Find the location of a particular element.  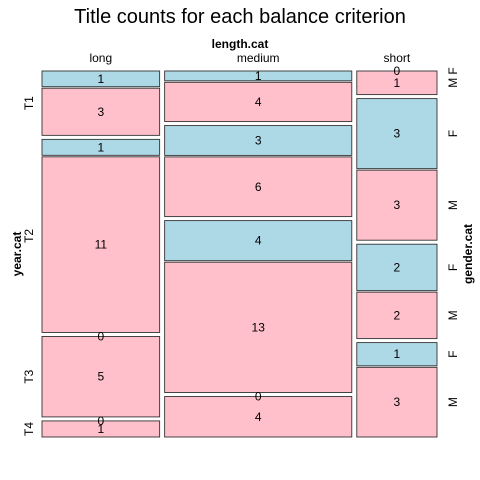

column-variable-label: length.cat is located at coordinates (240, 44).